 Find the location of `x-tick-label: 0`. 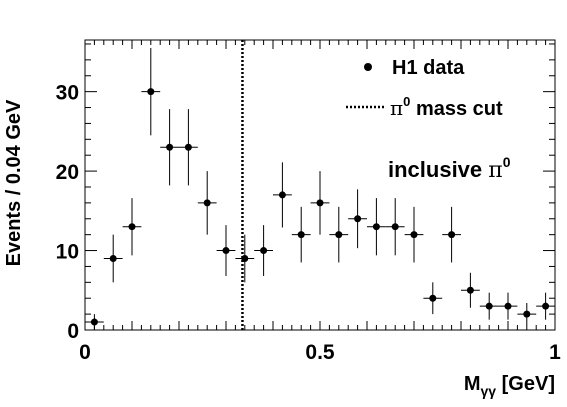

x-tick-label: 0 is located at coordinates (85, 352).